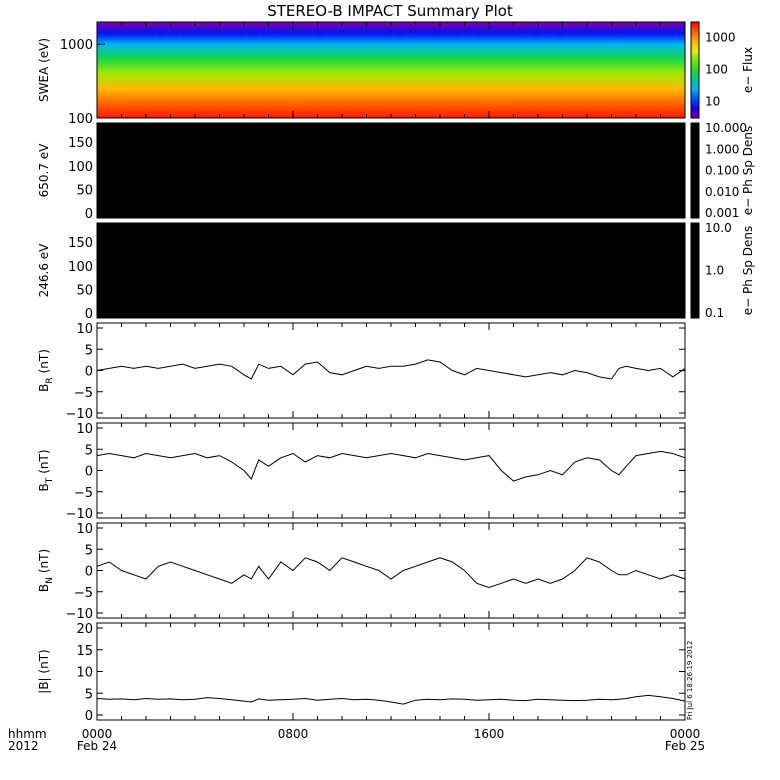  Describe the element at coordinates (748, 70) in the screenshot. I see `swea-colorbar-label: e− Flux` at that location.